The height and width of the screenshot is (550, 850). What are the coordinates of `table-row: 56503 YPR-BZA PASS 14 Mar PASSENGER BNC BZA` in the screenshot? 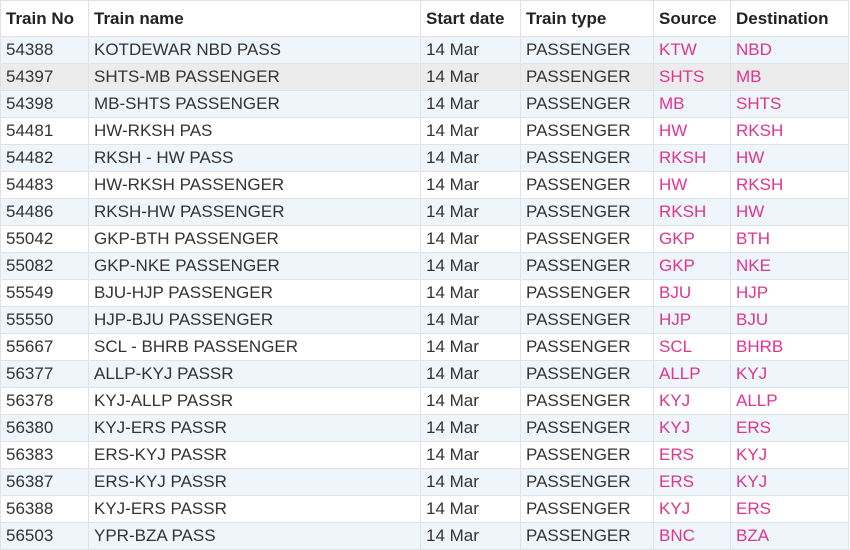 It's located at (424, 536).